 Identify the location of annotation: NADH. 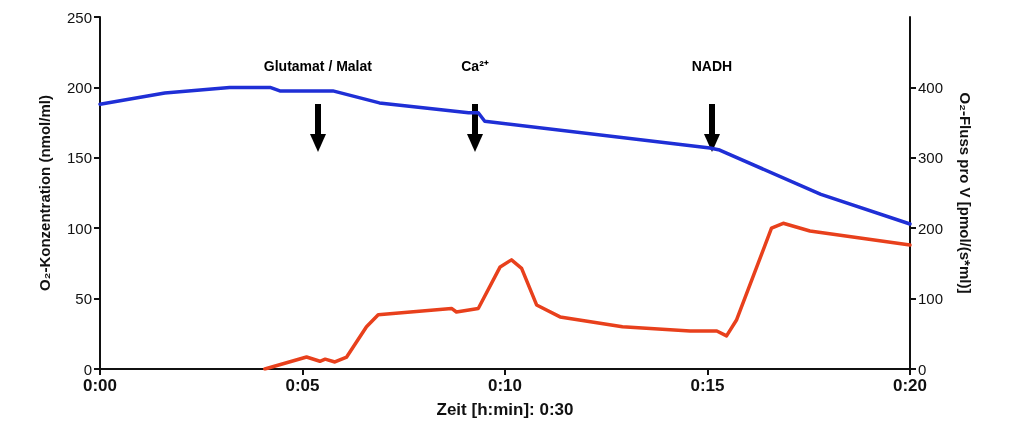
(712, 66).